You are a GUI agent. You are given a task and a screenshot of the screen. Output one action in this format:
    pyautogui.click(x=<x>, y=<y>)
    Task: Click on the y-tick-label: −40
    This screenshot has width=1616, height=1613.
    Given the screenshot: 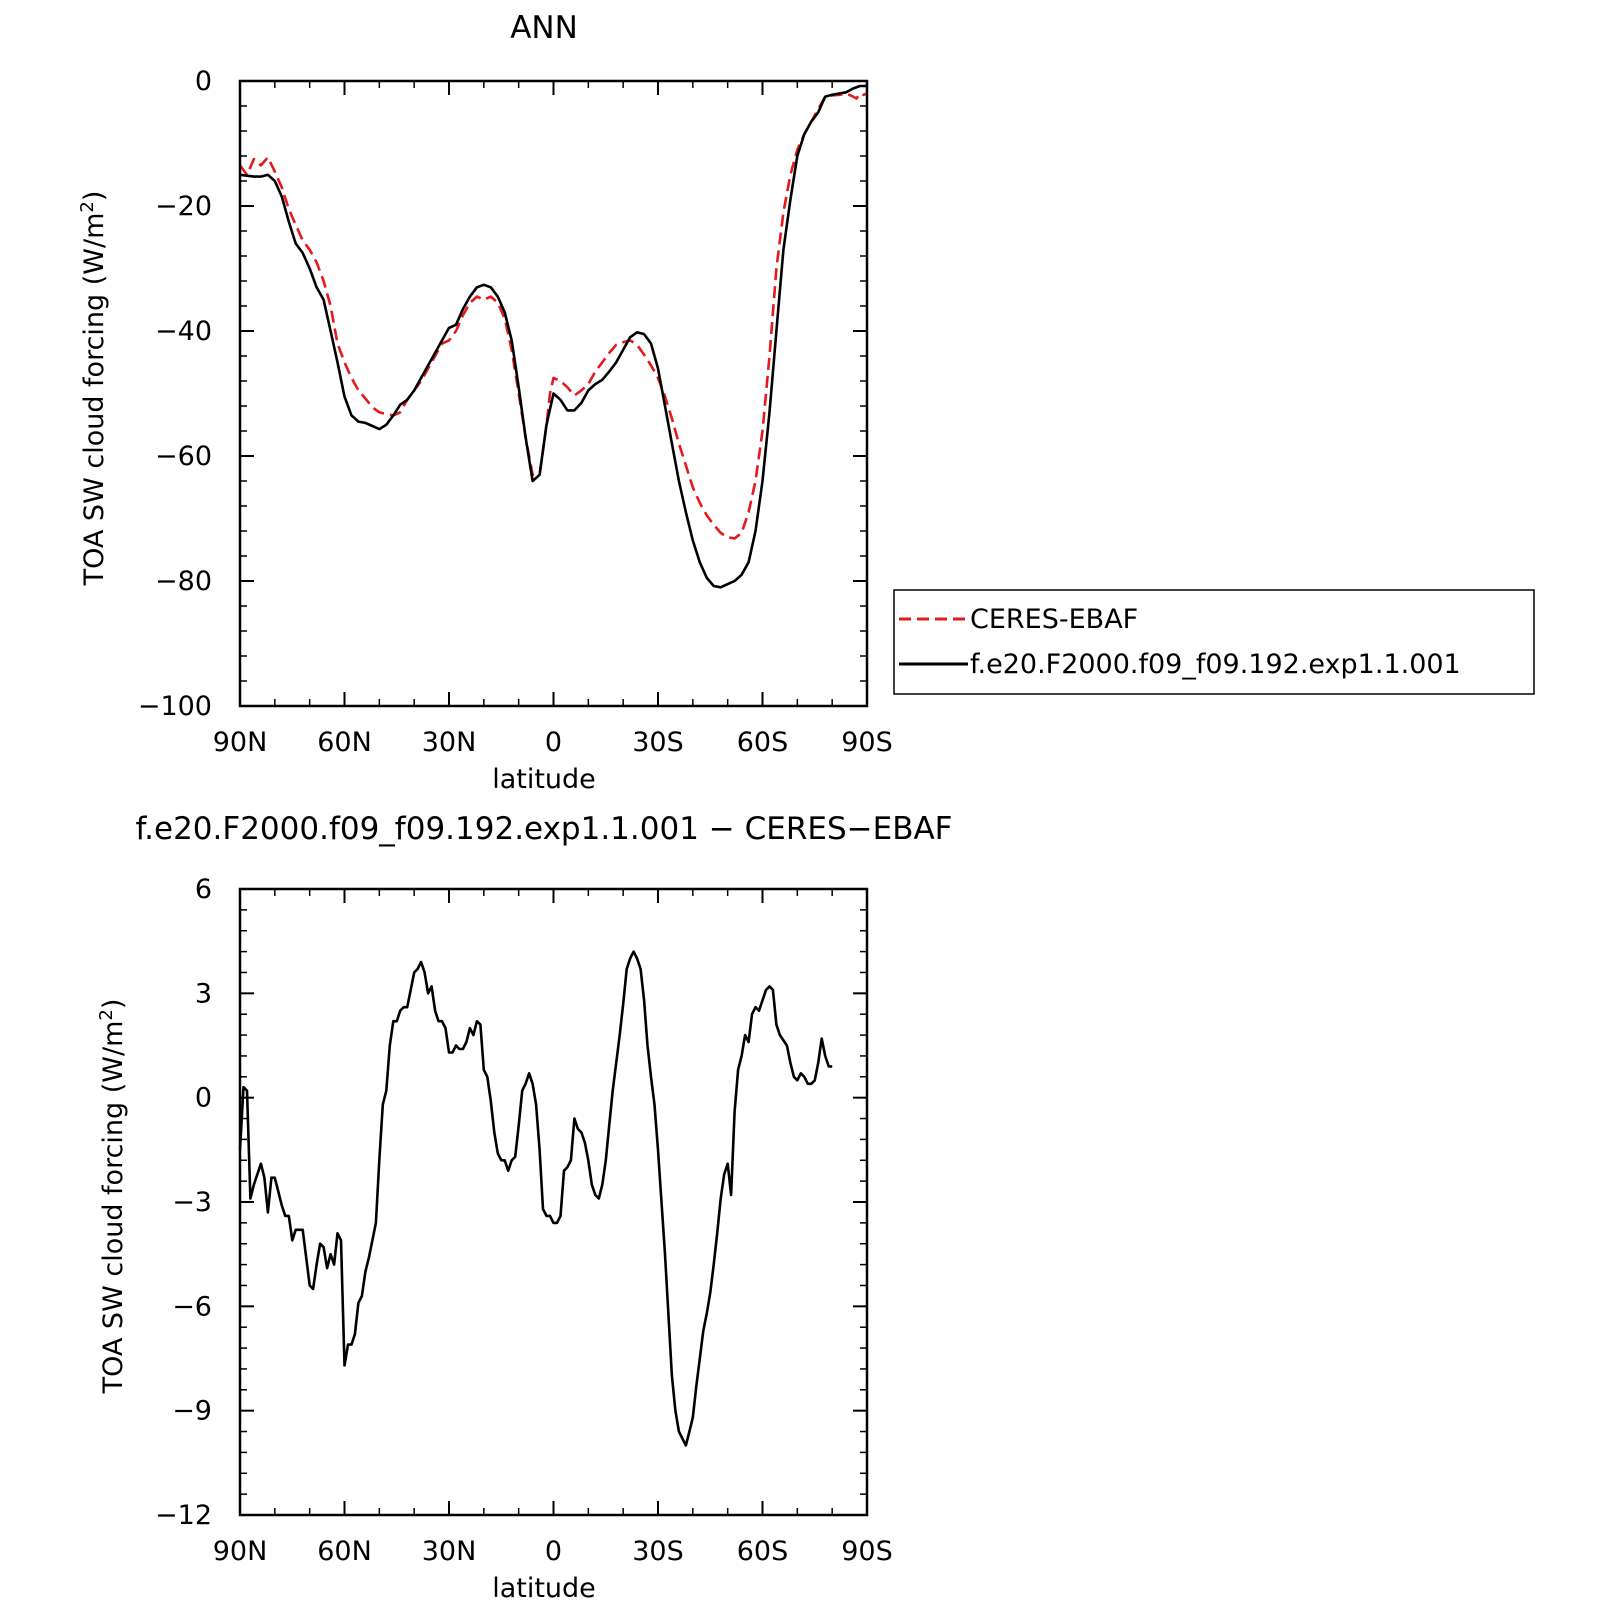 What is the action you would take?
    pyautogui.click(x=183, y=331)
    